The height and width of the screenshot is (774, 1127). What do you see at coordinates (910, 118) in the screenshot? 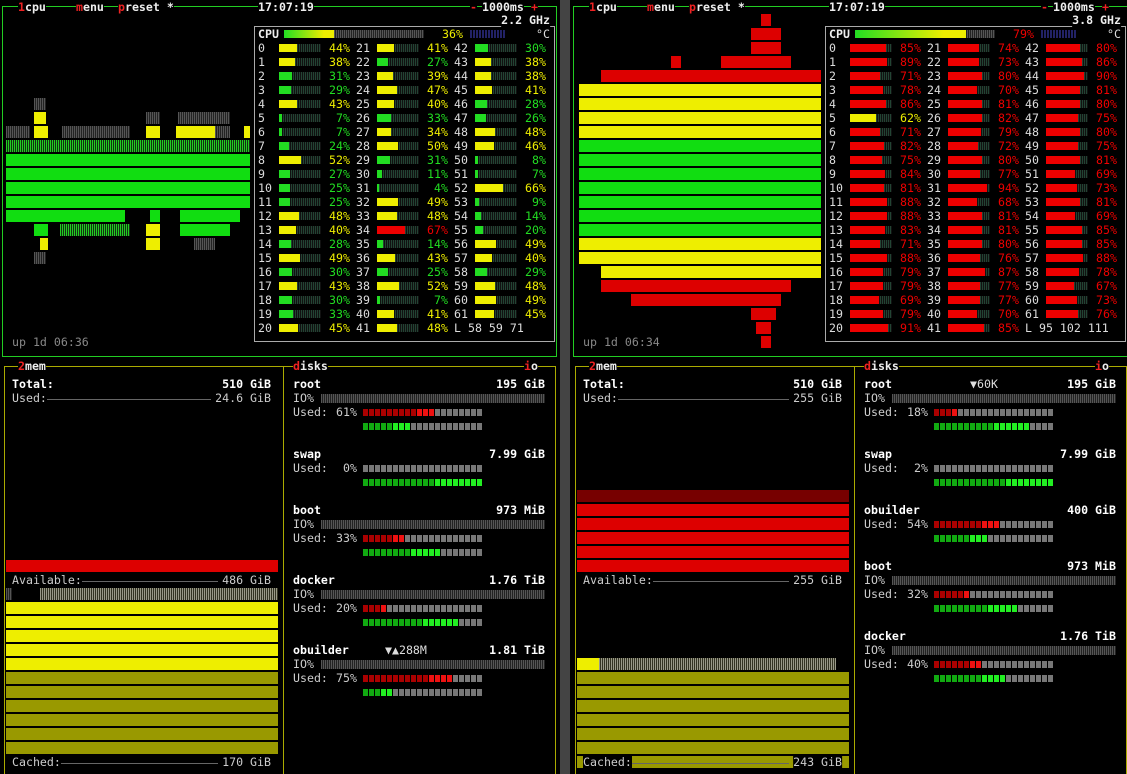
I see `core-pct: 62%` at bounding box center [910, 118].